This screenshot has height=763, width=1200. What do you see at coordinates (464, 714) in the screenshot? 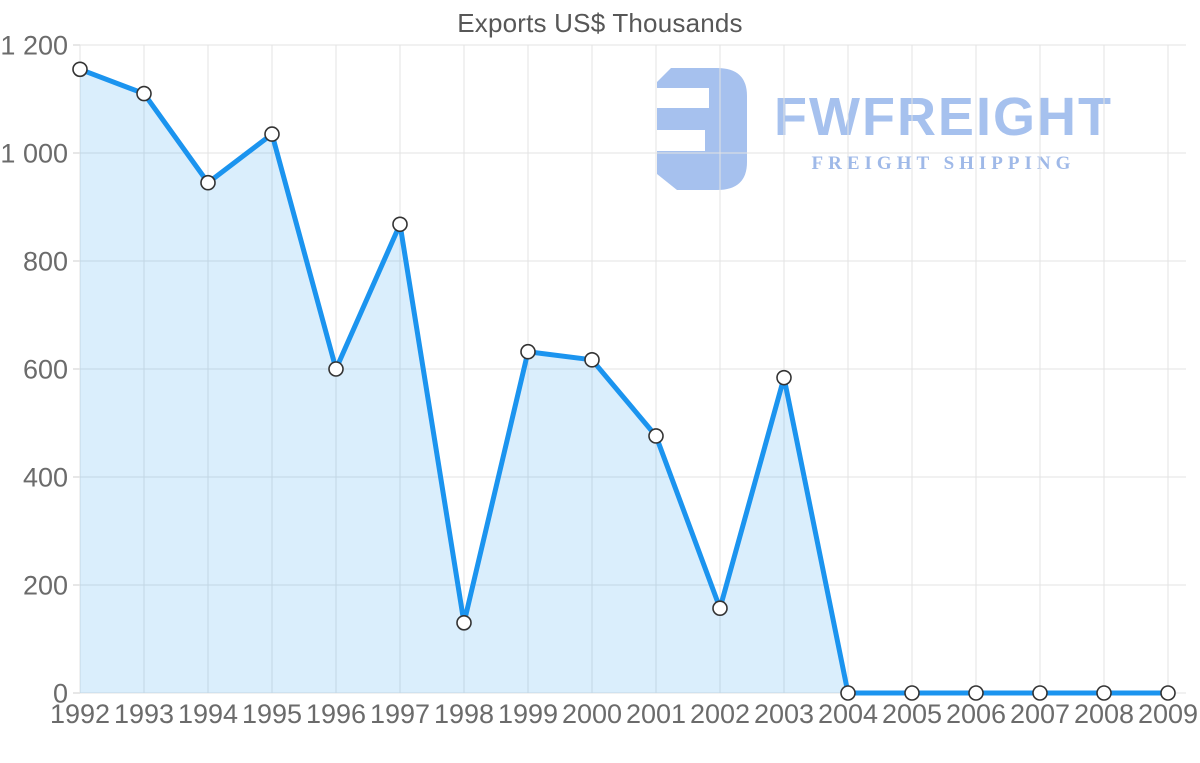
I see `x-tick-label: 1998` at bounding box center [464, 714].